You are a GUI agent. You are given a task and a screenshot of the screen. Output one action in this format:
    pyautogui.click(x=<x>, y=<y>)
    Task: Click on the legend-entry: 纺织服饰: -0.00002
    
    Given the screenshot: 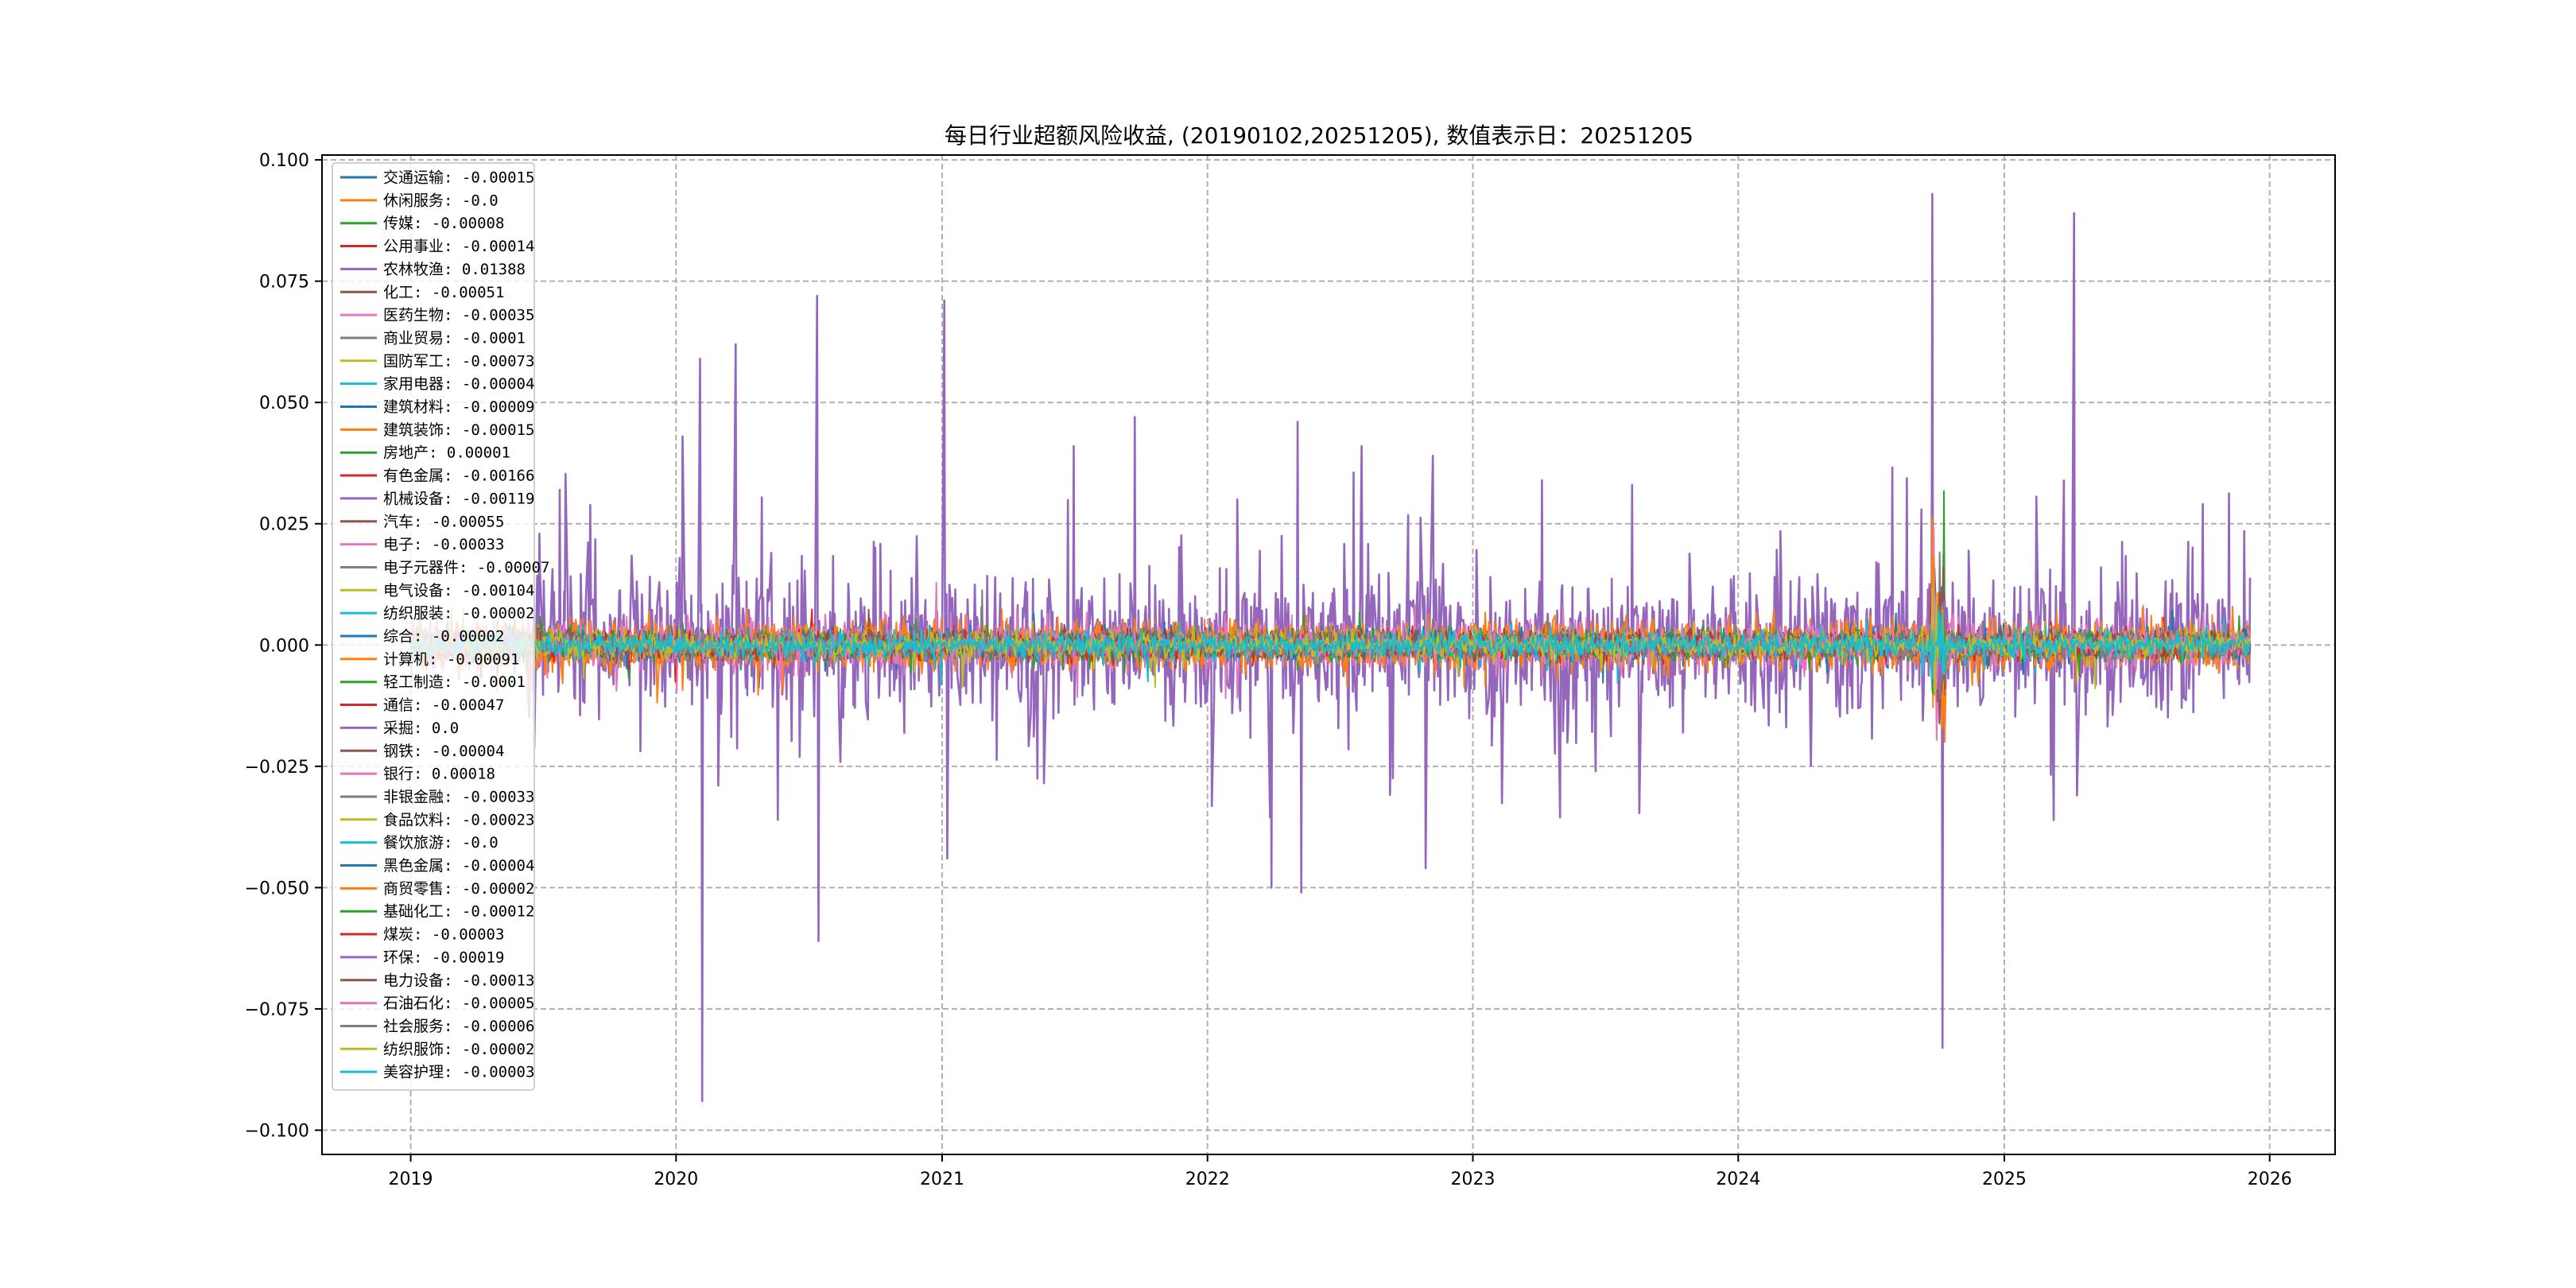 What is the action you would take?
    pyautogui.click(x=459, y=1049)
    